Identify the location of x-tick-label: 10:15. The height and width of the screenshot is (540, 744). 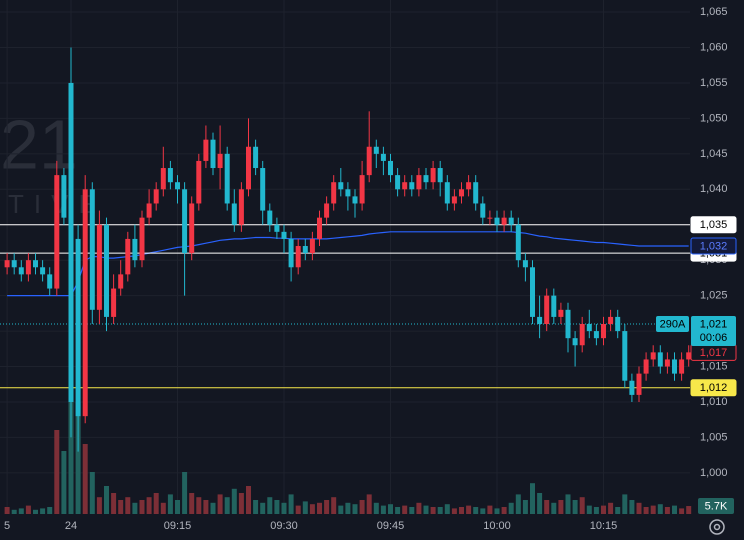
(604, 526).